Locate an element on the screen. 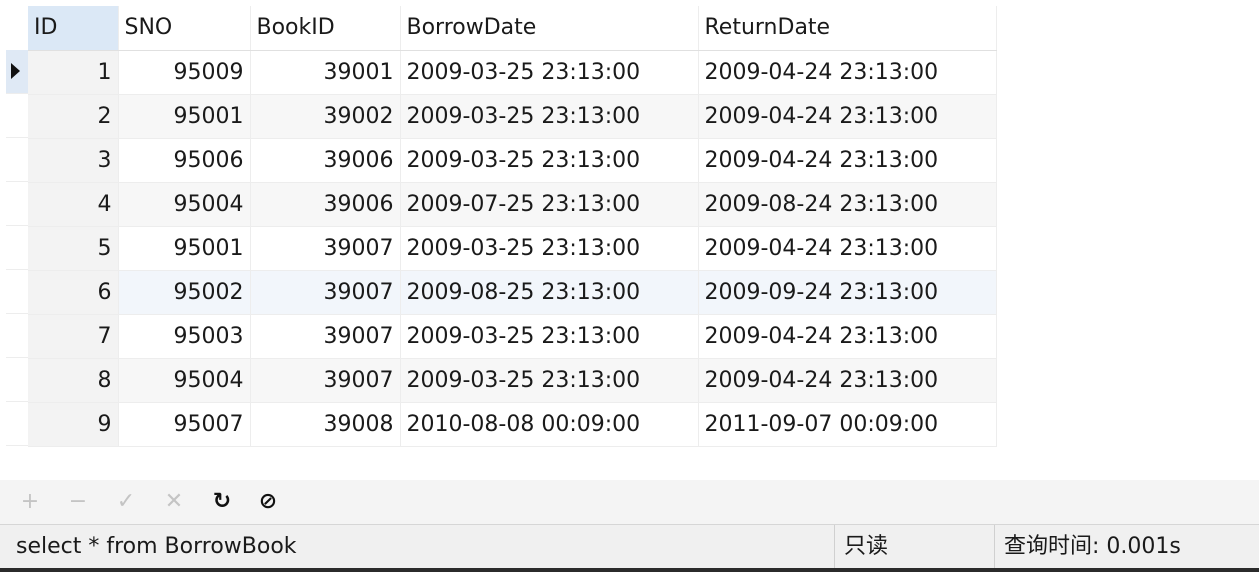 The image size is (1259, 572). cell-id: 9 is located at coordinates (73, 424).